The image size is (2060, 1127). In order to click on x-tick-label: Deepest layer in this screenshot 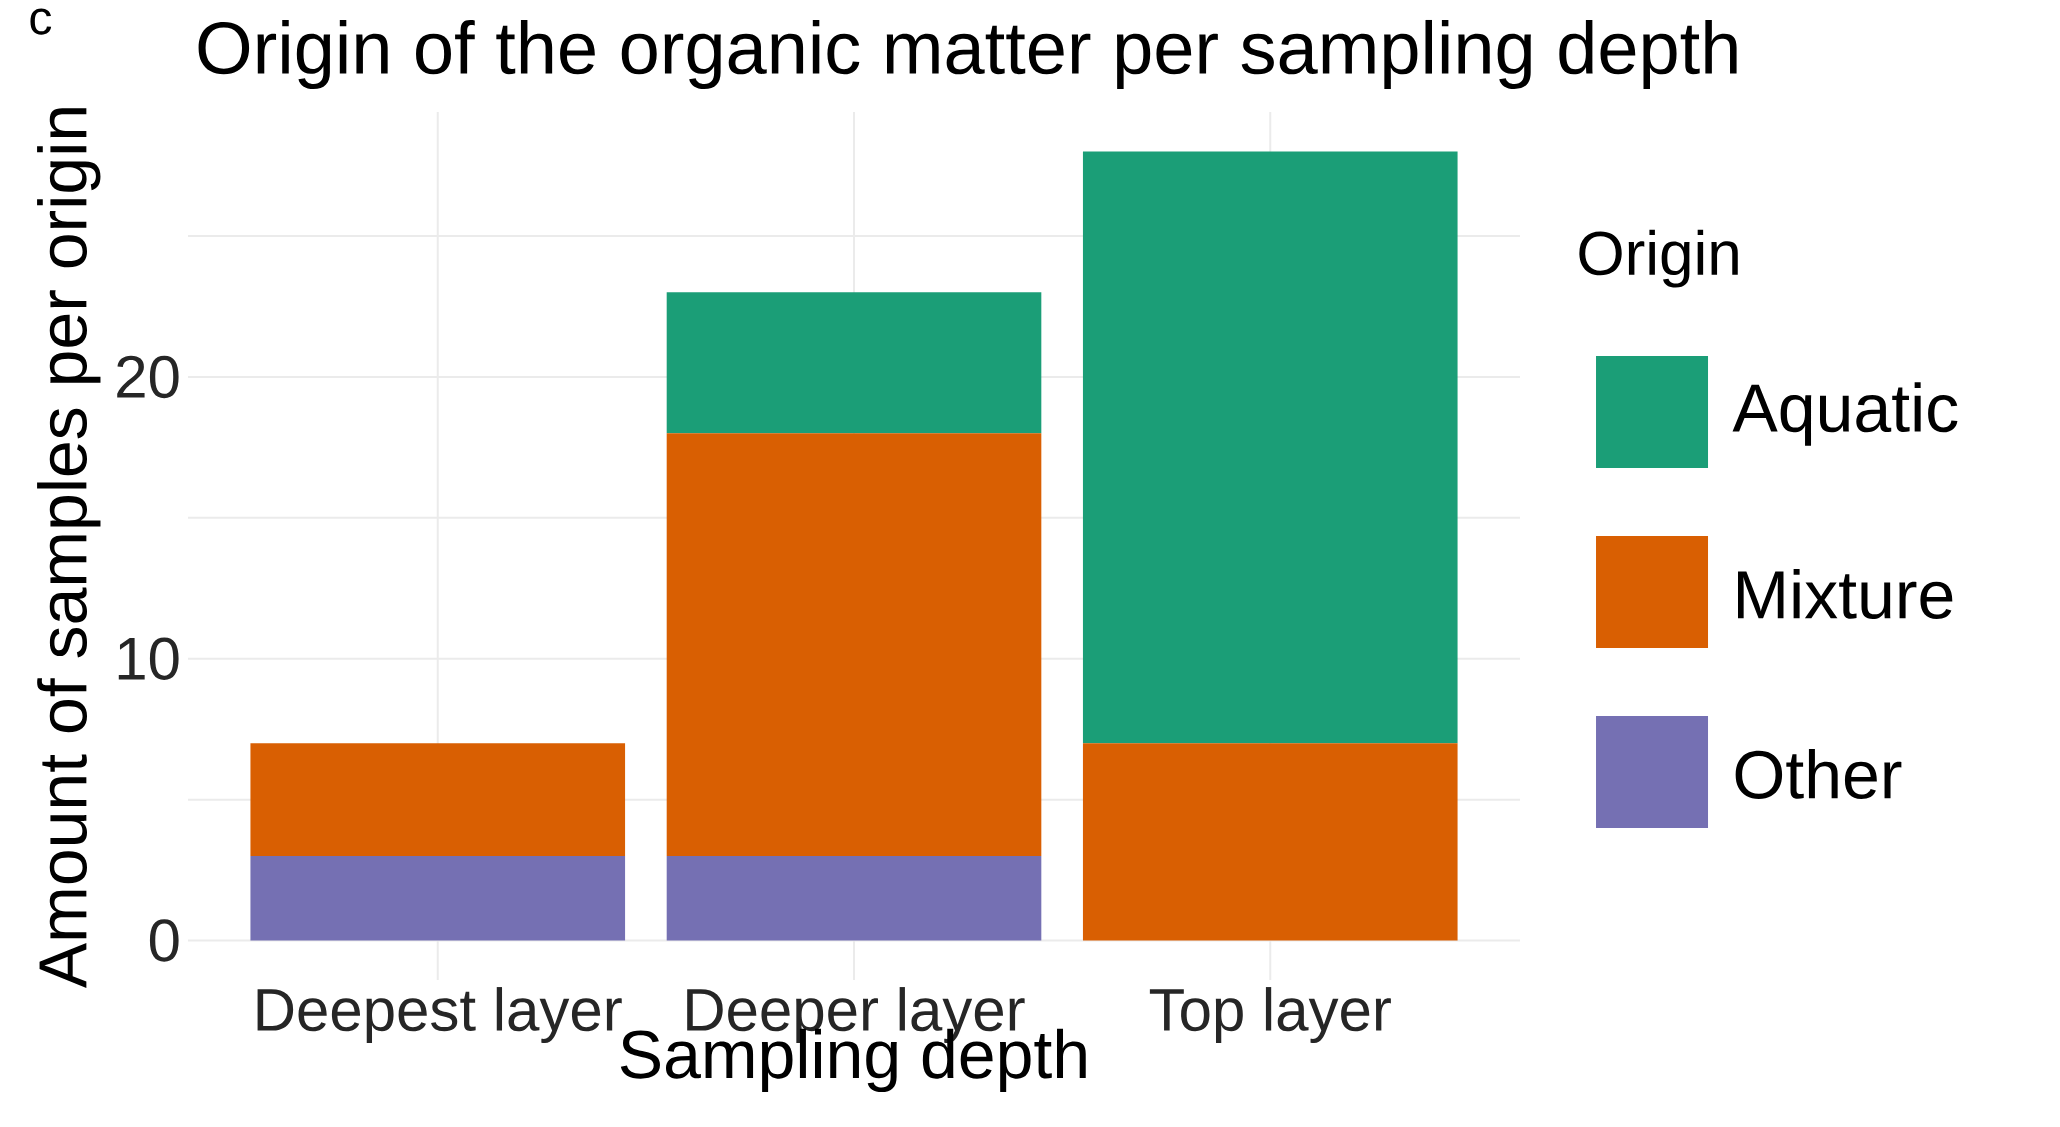, I will do `click(439, 1015)`.